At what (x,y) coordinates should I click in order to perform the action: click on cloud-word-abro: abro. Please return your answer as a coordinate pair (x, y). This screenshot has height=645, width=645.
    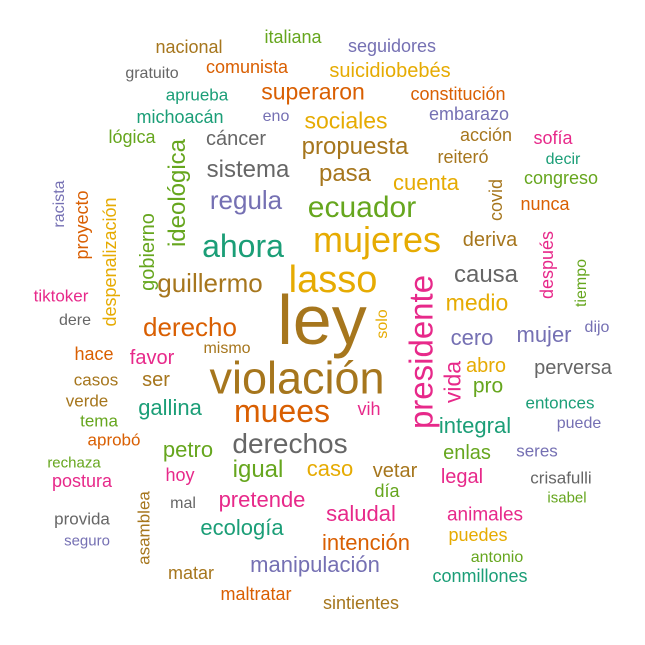
    Looking at the image, I should click on (486, 366).